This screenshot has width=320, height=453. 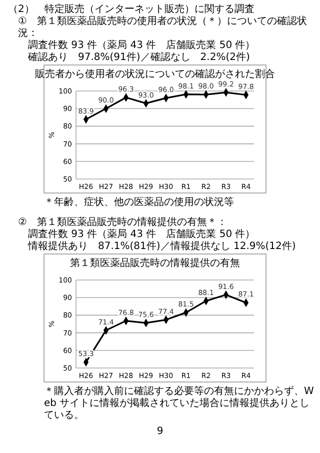 What do you see at coordinates (122, 222) in the screenshot?
I see `text: ② 第１類医薬品販売時の情報提供の有無＊：` at bounding box center [122, 222].